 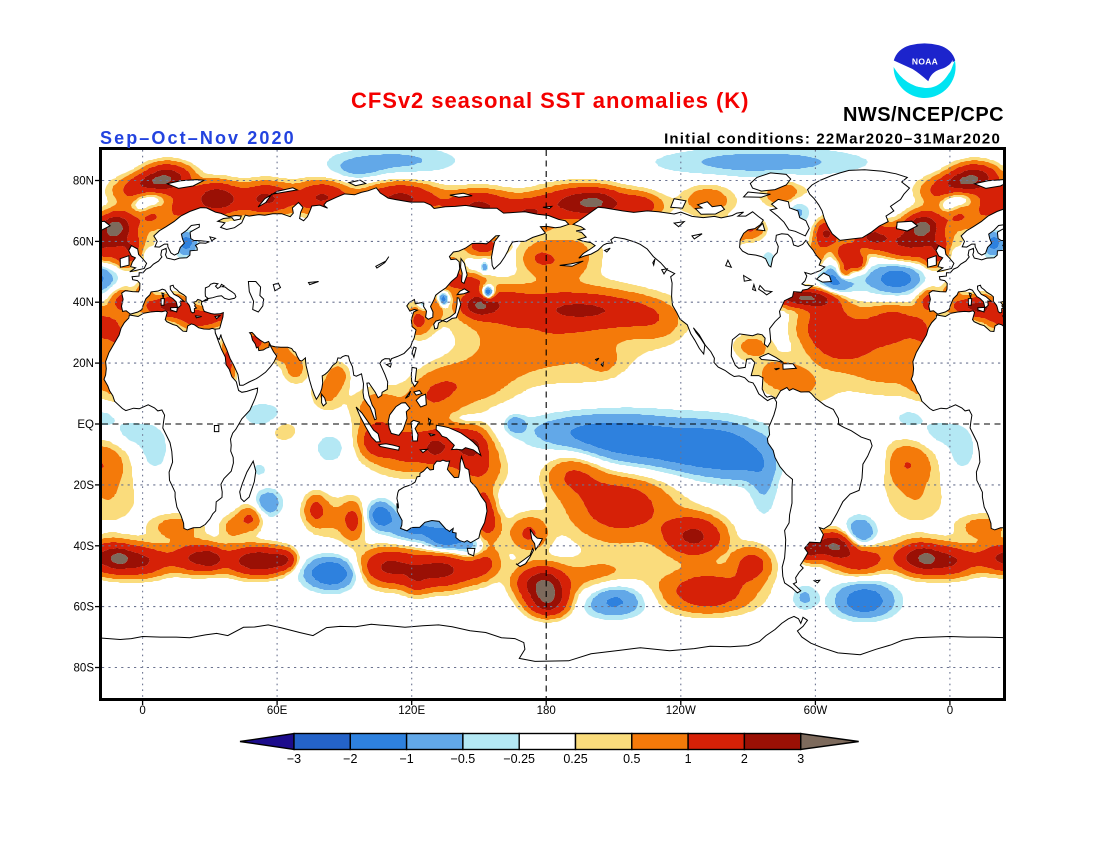 I want to click on svg-text: −0.25, so click(x=519, y=759).